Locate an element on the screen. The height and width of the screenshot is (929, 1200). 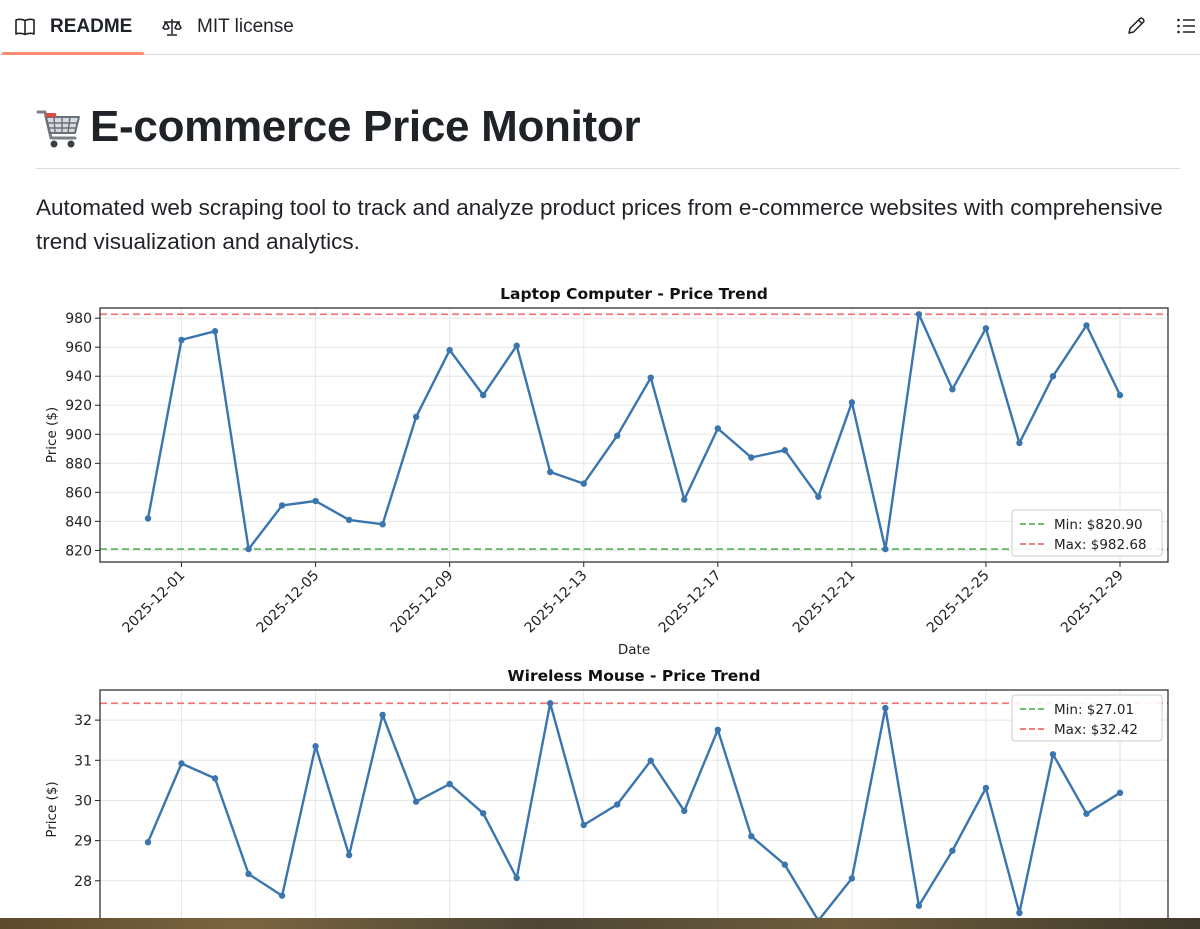
readme-heading: E-commerce Price Monitor is located at coordinates (608, 132).